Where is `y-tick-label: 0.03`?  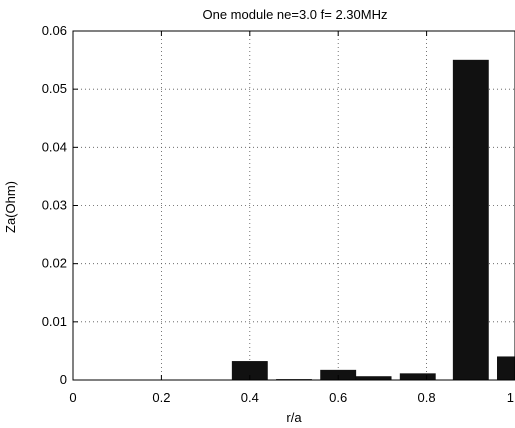
y-tick-label: 0.03 is located at coordinates (54, 205).